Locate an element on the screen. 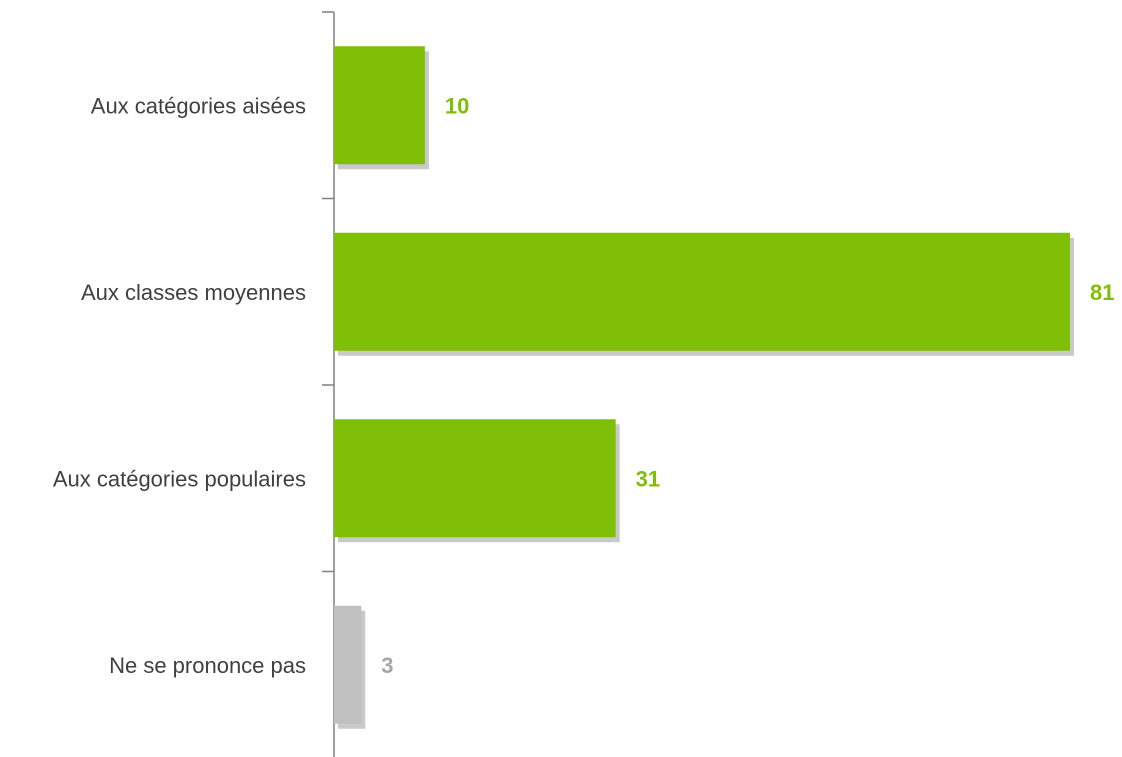  value-label: 3 is located at coordinates (387, 665).